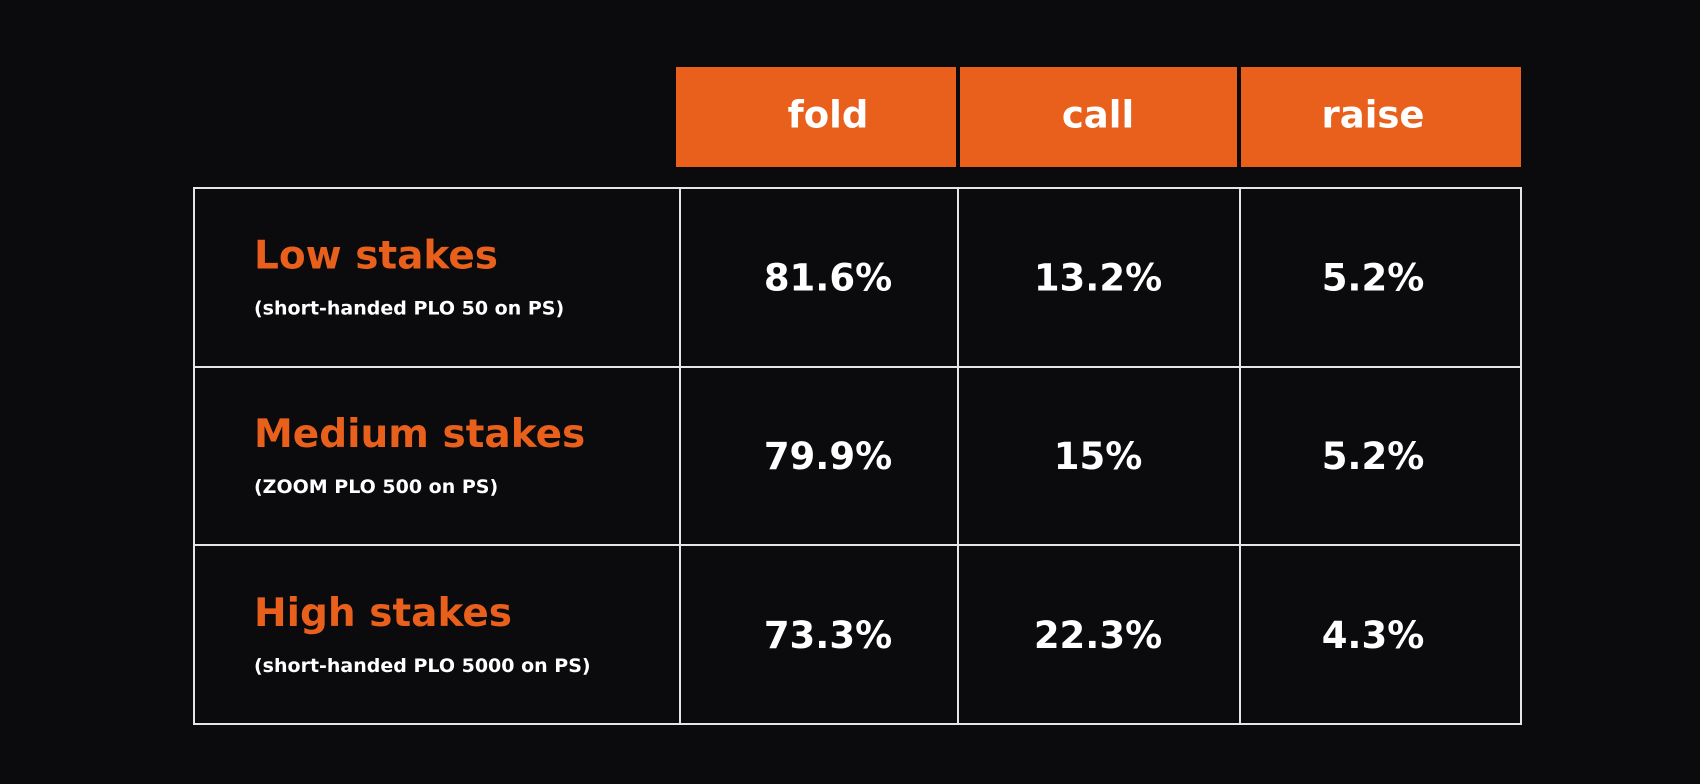  What do you see at coordinates (828, 635) in the screenshot?
I see `cell-value: 73.3%` at bounding box center [828, 635].